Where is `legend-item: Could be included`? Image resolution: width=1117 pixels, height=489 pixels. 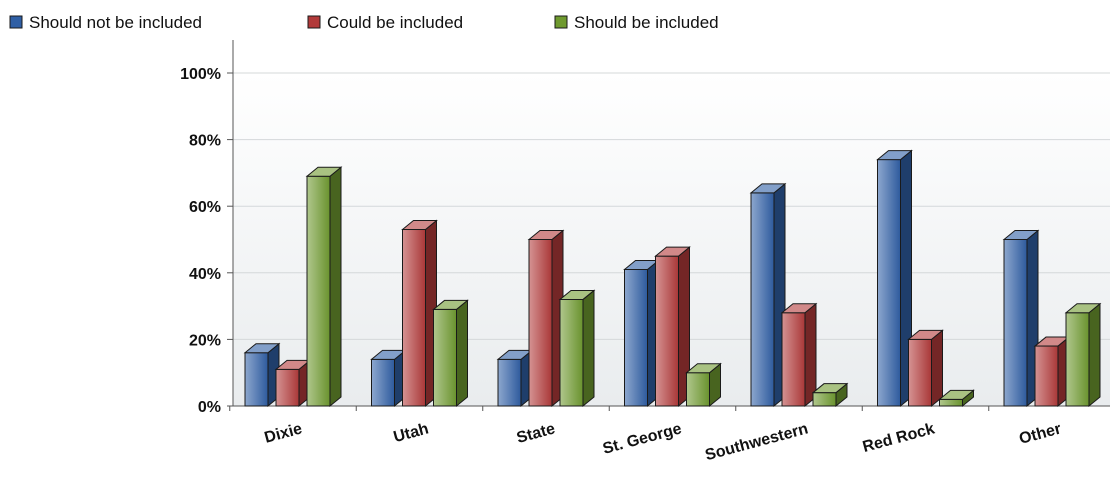
legend-item: Could be included is located at coordinates (385, 22).